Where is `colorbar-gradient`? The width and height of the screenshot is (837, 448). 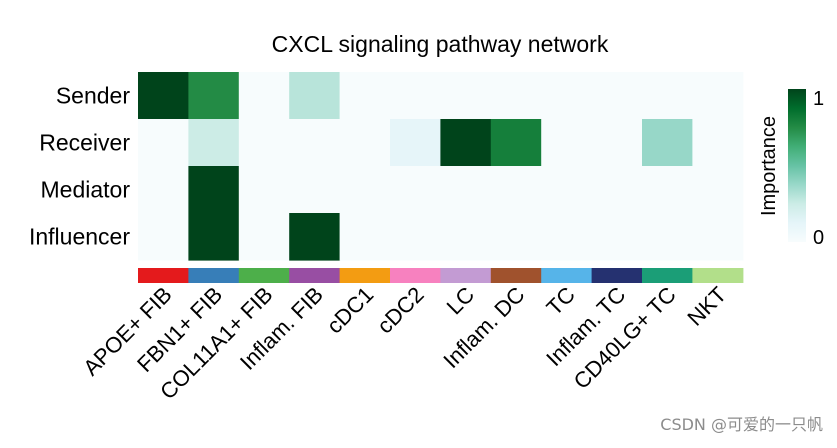
colorbar-gradient is located at coordinates (797, 165).